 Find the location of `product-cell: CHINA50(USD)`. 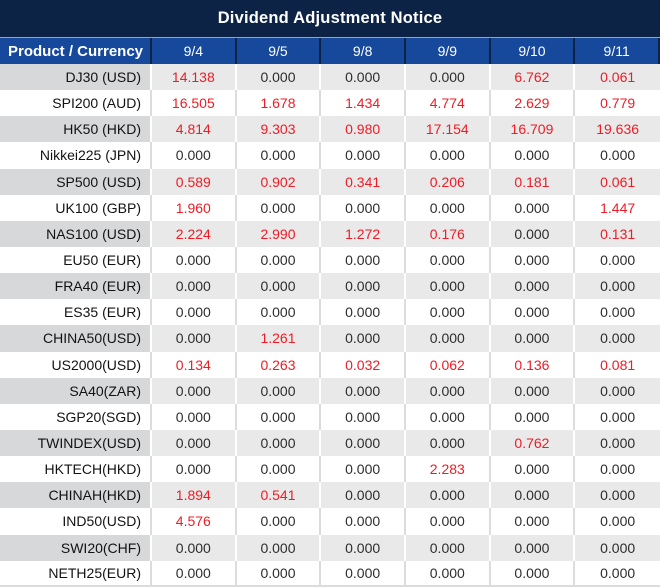

product-cell: CHINA50(USD) is located at coordinates (76, 338).